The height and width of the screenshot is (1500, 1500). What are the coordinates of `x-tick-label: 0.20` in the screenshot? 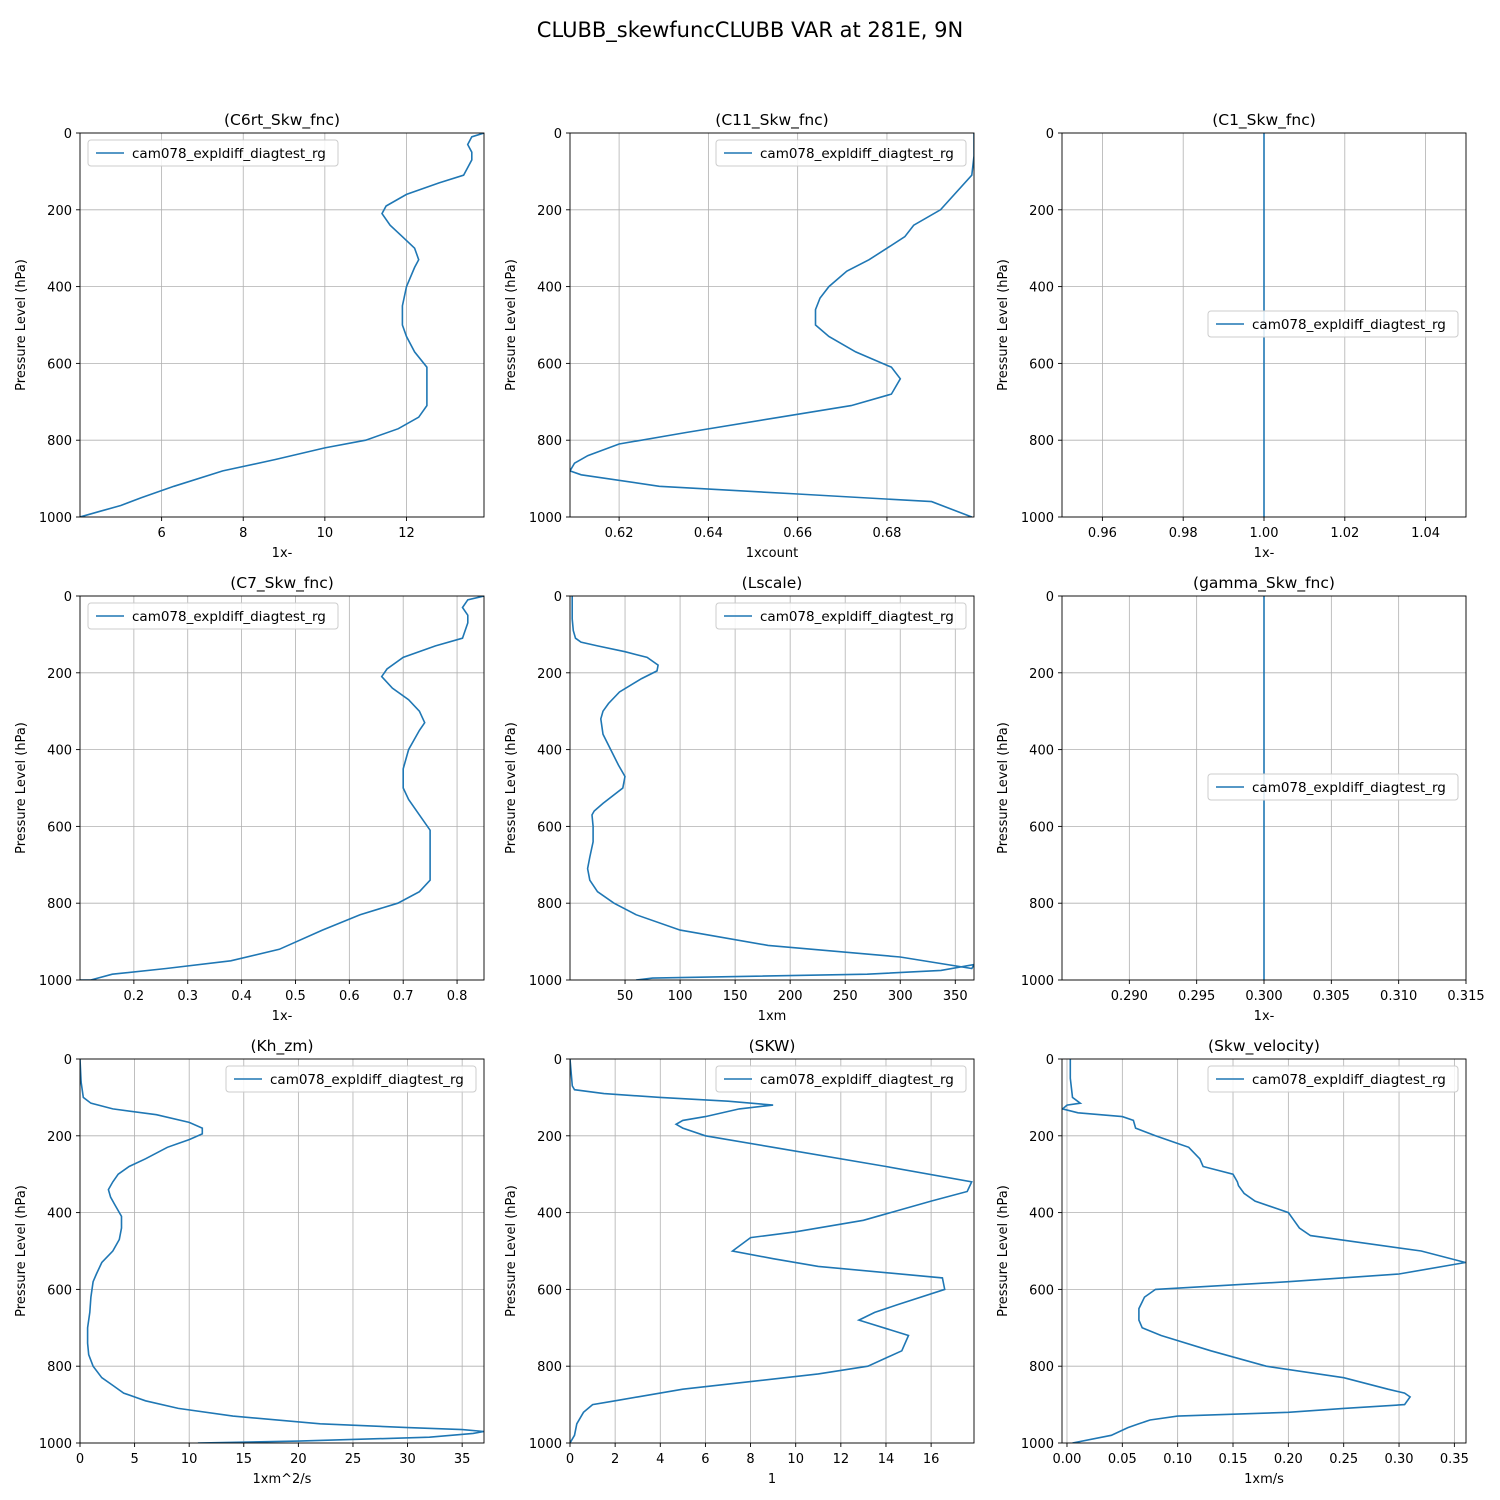 It's located at (1288, 1459).